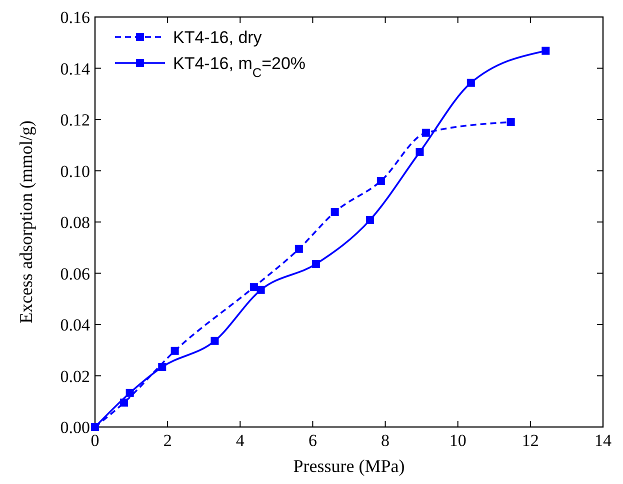 This screenshot has width=623, height=484. What do you see at coordinates (75, 17) in the screenshot?
I see `y-tick-label: 0.16` at bounding box center [75, 17].